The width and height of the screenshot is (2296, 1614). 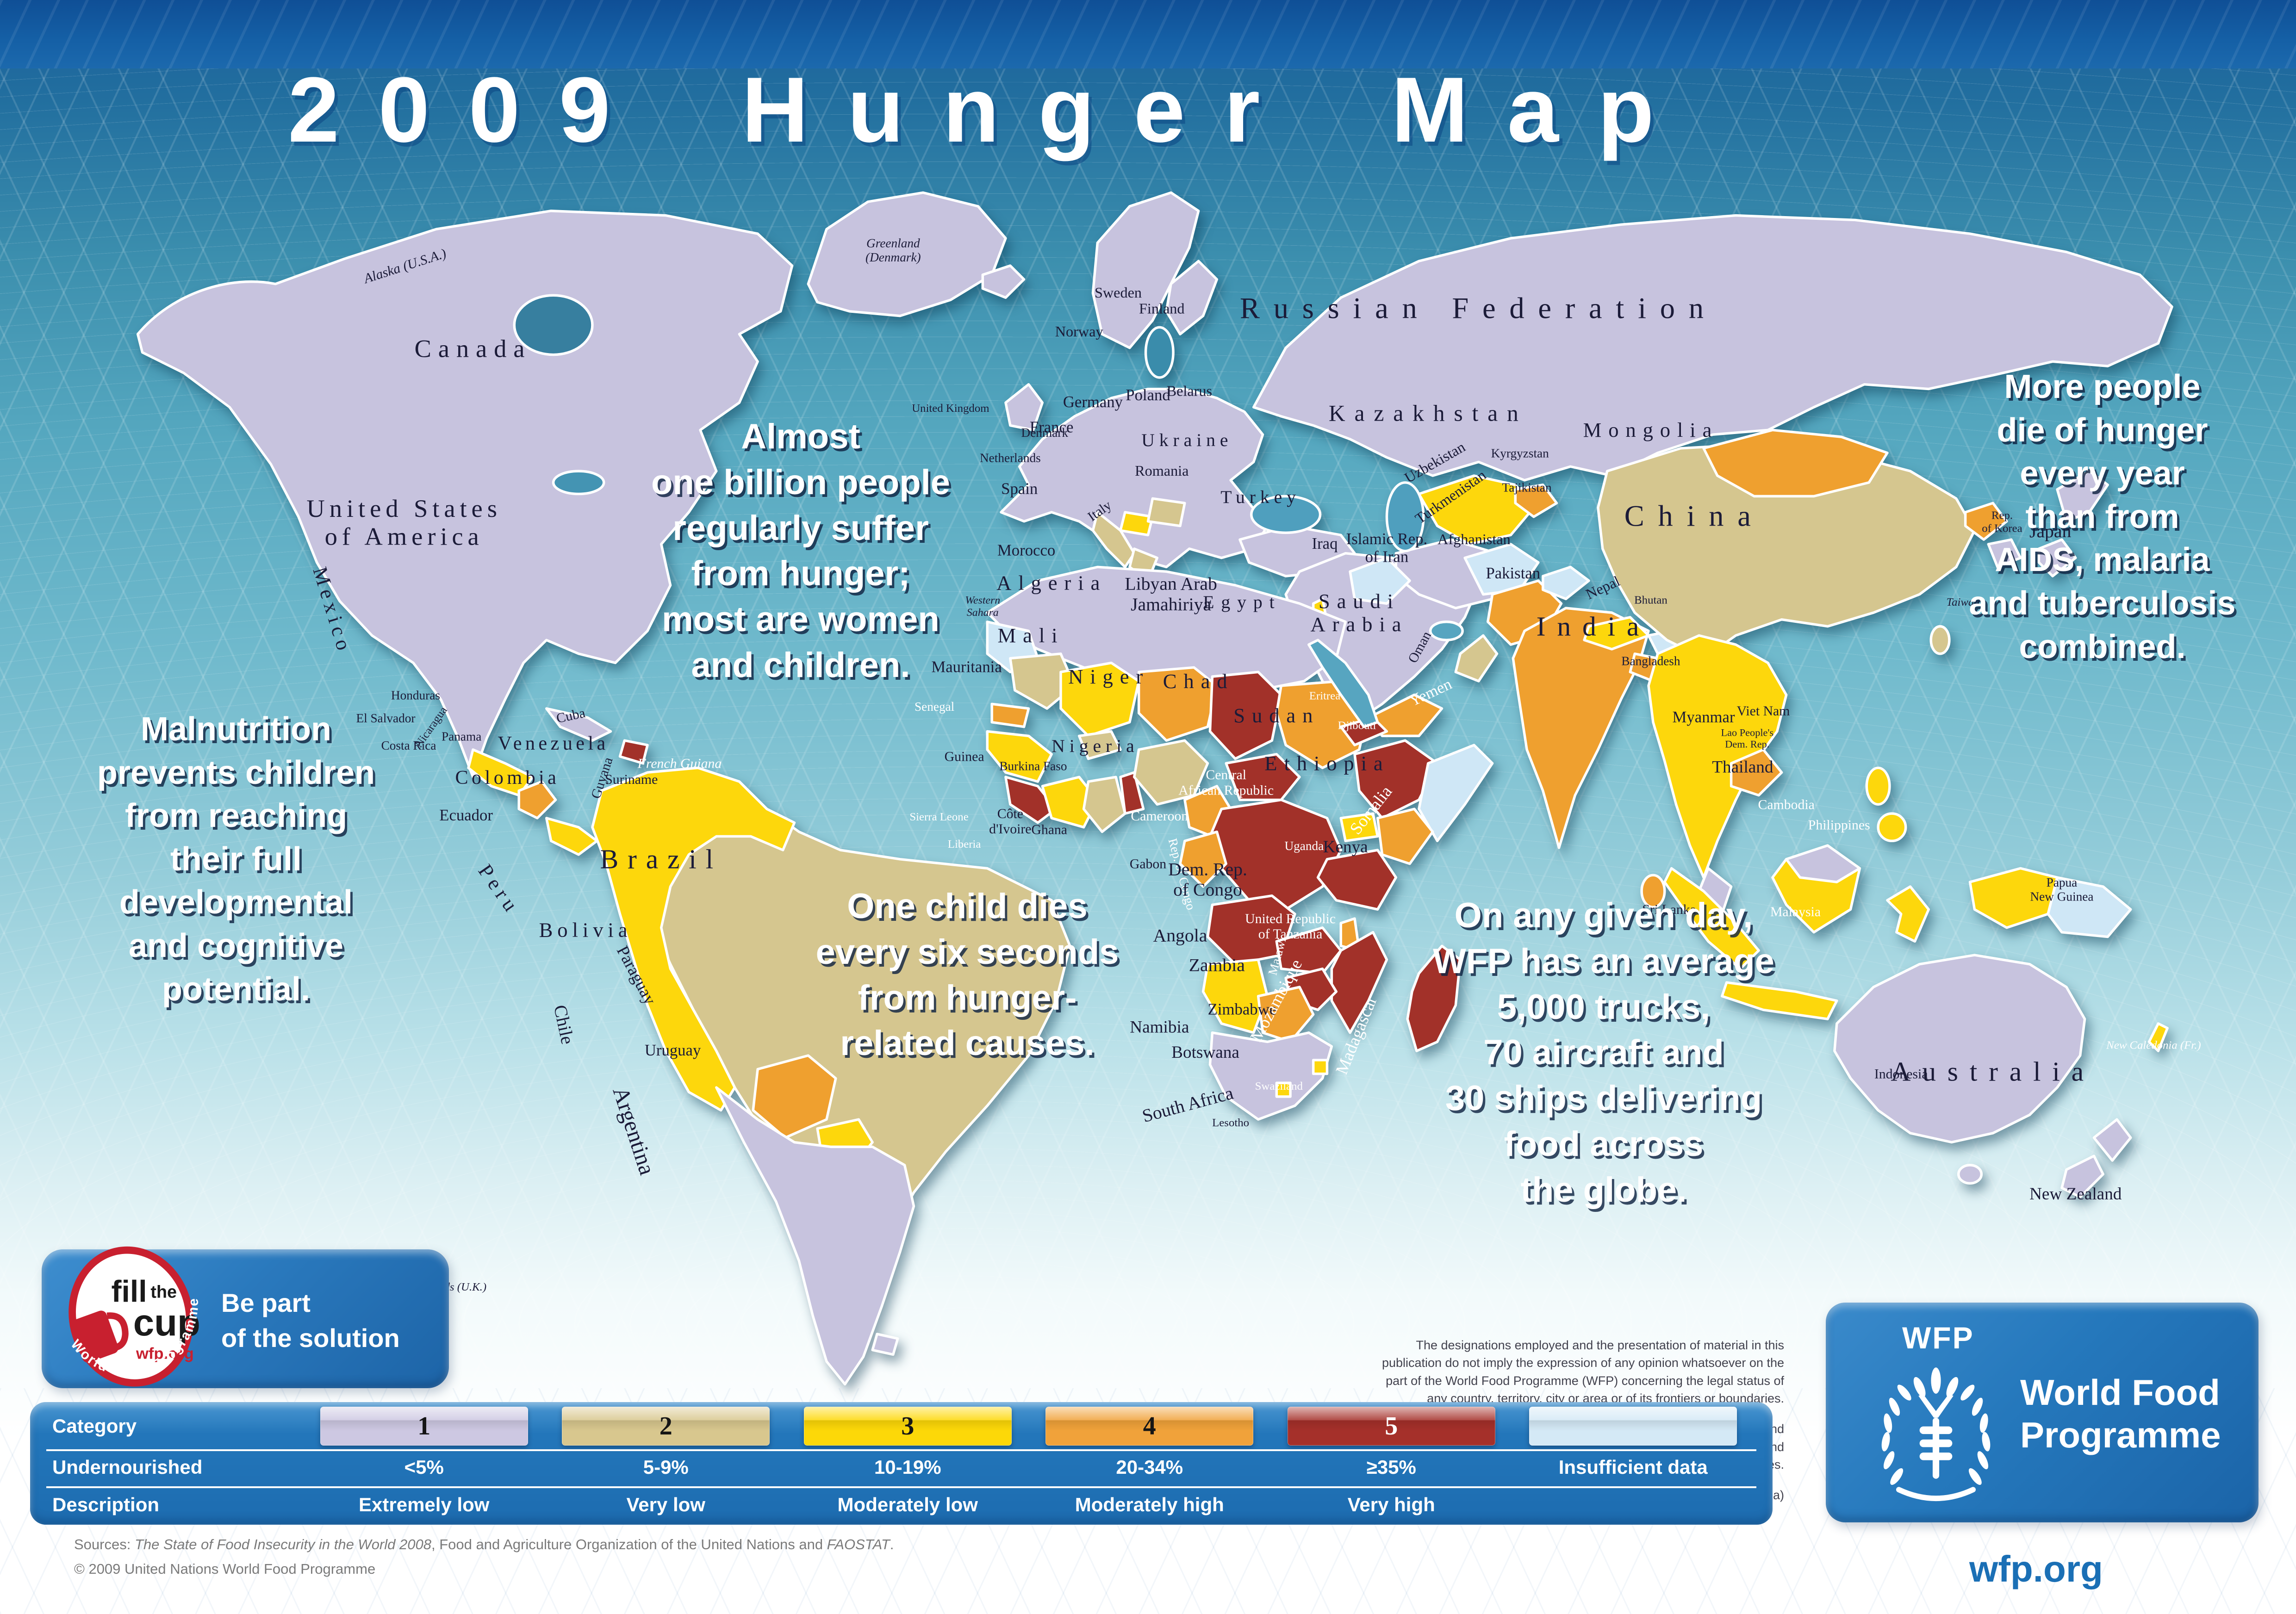 What do you see at coordinates (1149, 1504) in the screenshot?
I see `legend-description-4: Moderately high` at bounding box center [1149, 1504].